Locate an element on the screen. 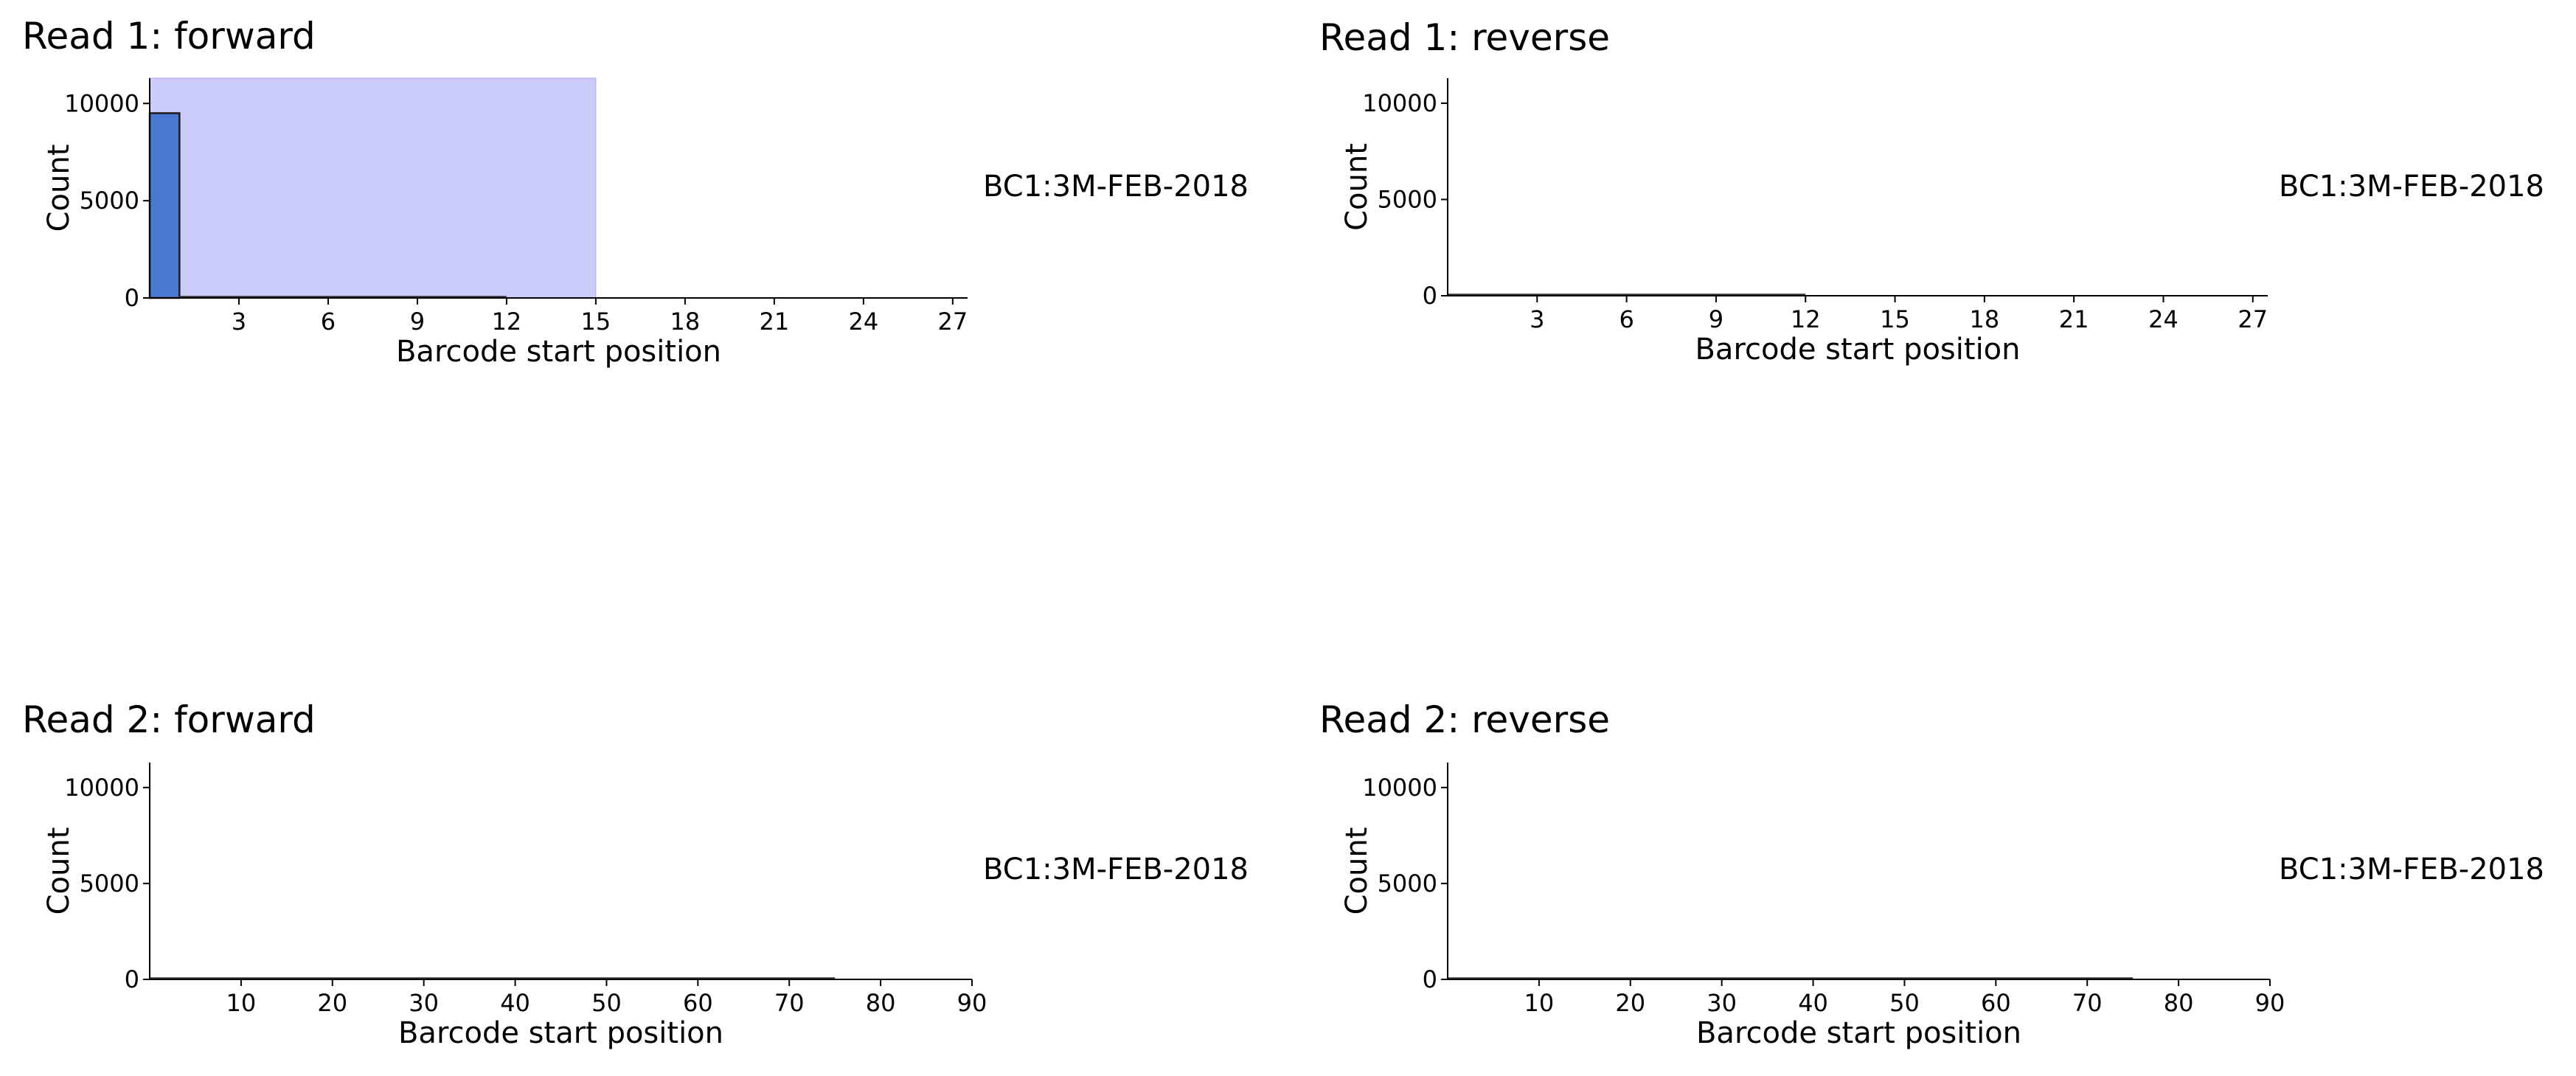  chart-title: Read 1: forward is located at coordinates (169, 36).